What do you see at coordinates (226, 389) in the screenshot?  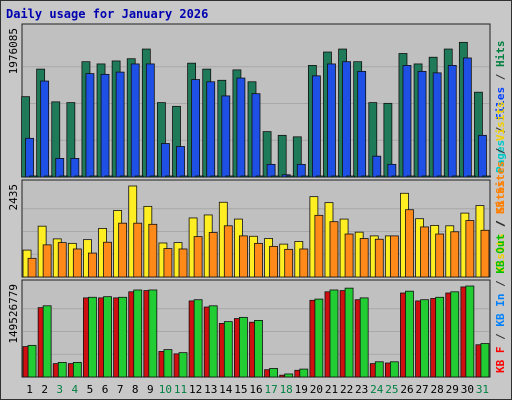 I see `x-tick-label-day-14: 14` at bounding box center [226, 389].